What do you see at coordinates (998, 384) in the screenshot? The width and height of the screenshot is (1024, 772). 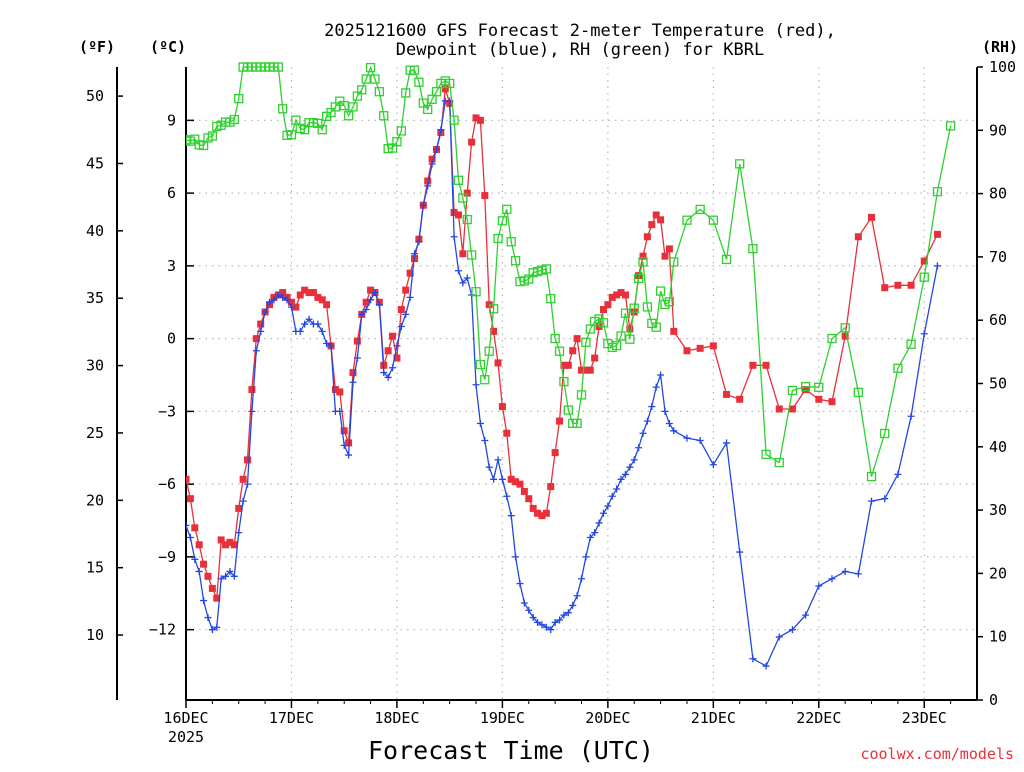 I see `rh-tick-label: 50` at bounding box center [998, 384].